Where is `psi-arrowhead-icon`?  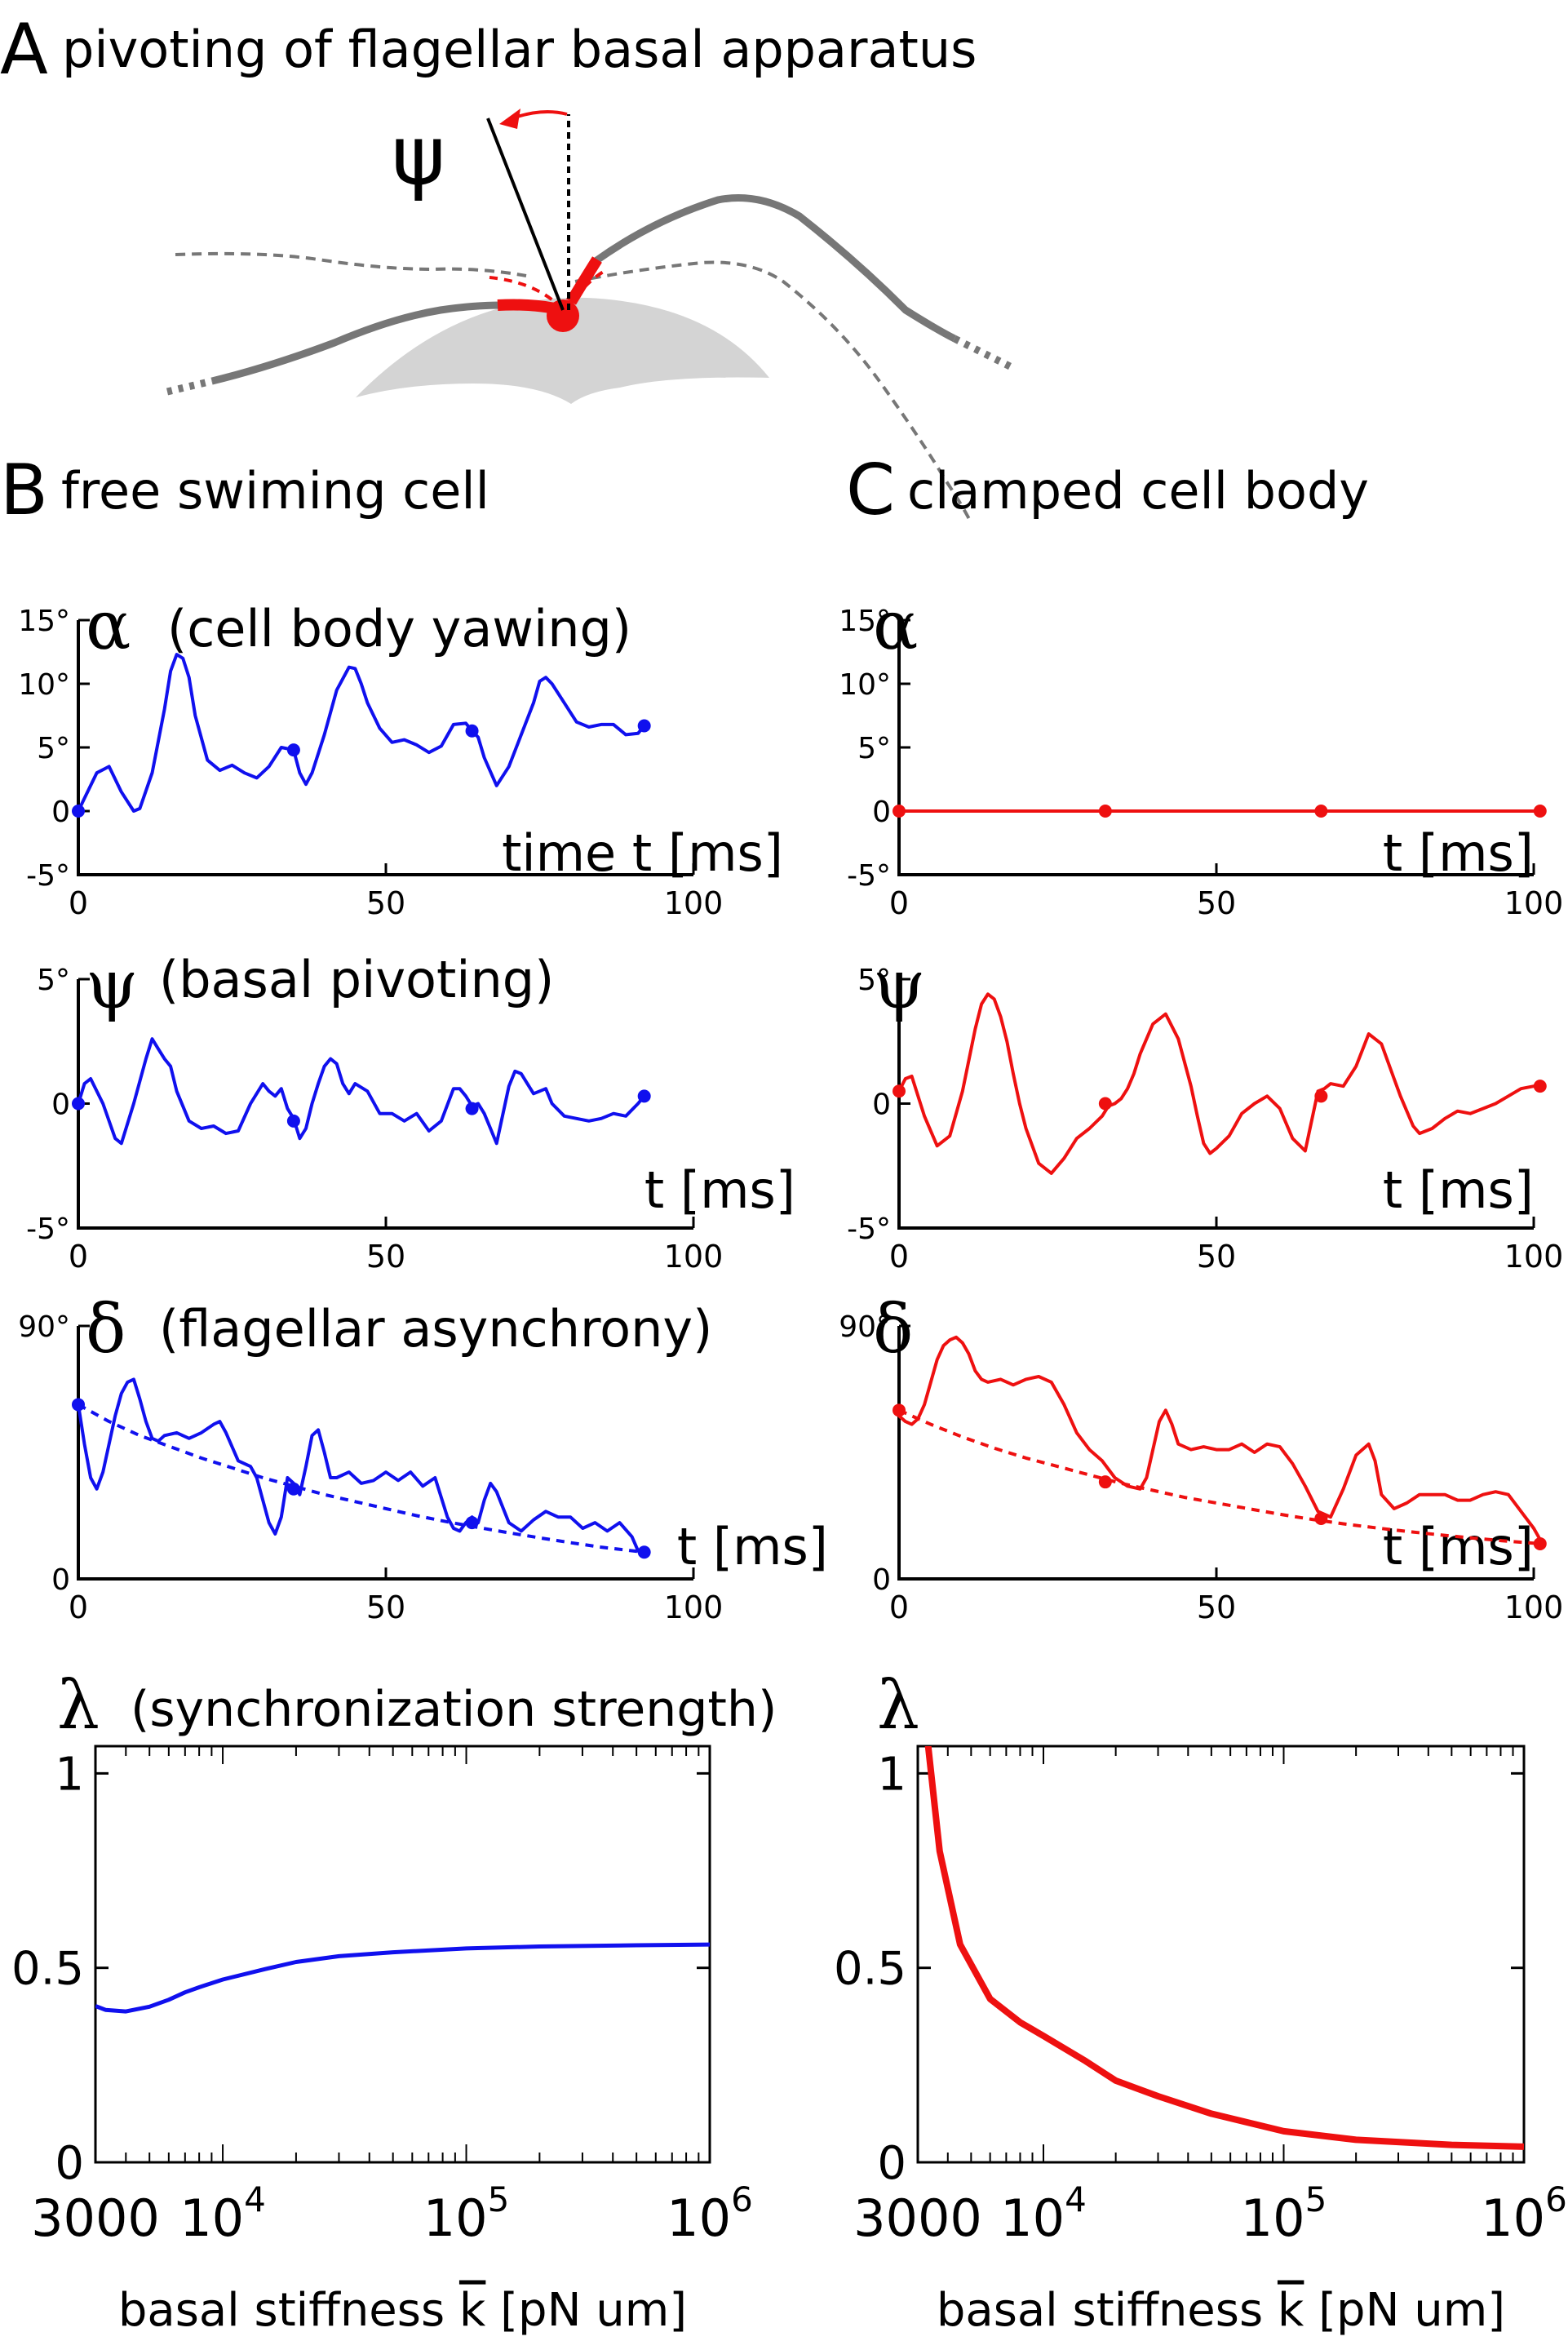 psi-arrowhead-icon is located at coordinates (509, 119).